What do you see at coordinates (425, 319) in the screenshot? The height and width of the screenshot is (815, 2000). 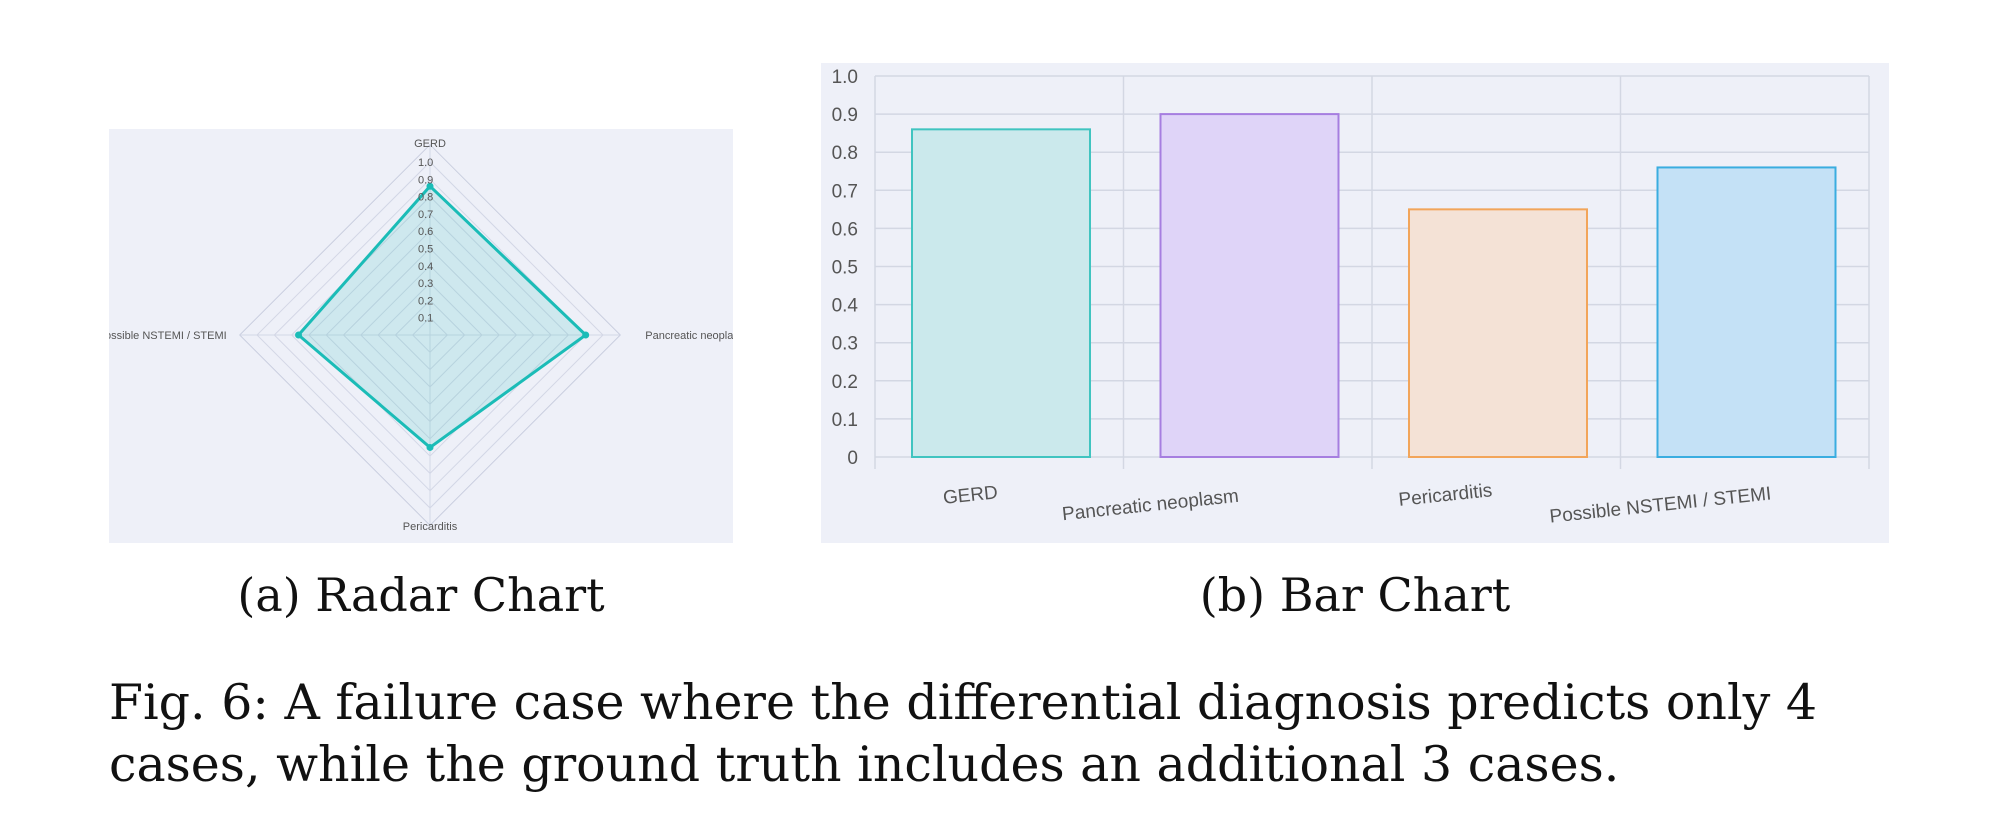 I see `radar-tick-label: 0.1` at bounding box center [425, 319].